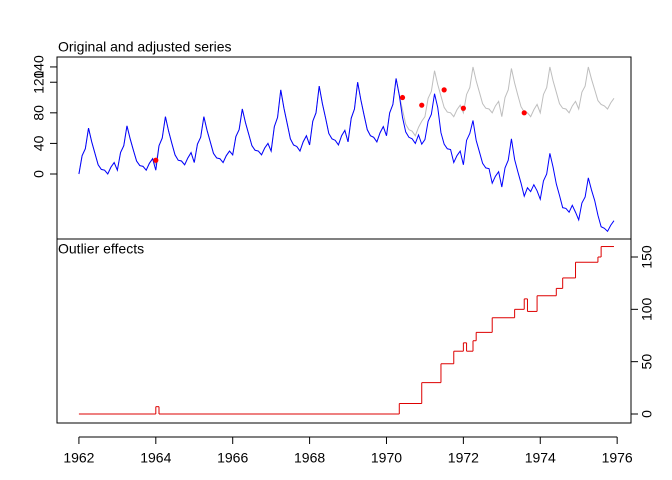  Describe the element at coordinates (155, 458) in the screenshot. I see `x-tick-label: 1964` at that location.